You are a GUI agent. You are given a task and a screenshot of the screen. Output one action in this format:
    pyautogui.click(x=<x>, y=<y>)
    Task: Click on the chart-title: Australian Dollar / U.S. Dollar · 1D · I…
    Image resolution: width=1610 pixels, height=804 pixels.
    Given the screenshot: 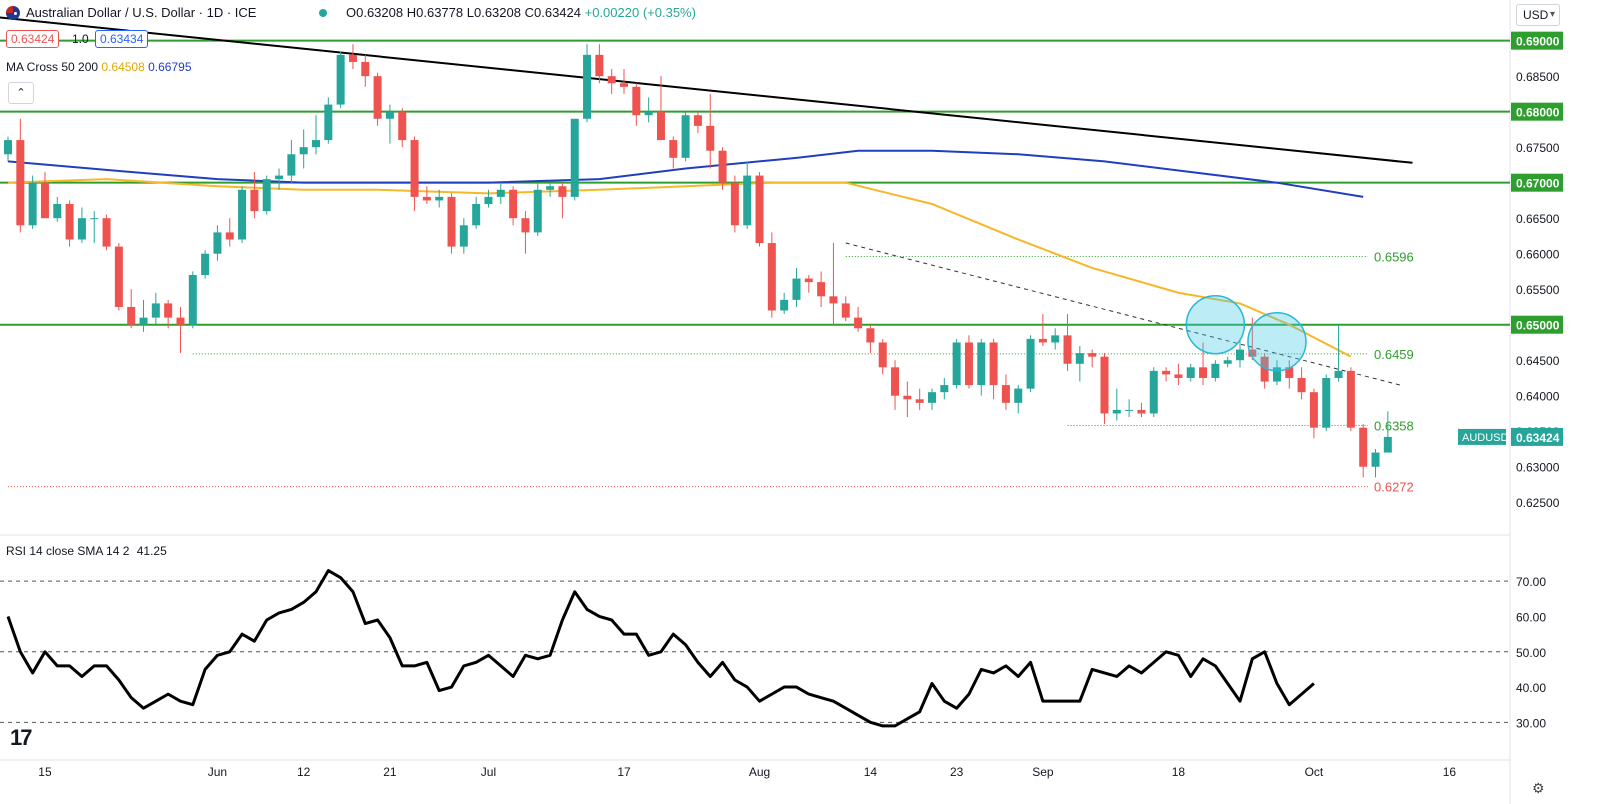 What is the action you would take?
    pyautogui.click(x=141, y=12)
    